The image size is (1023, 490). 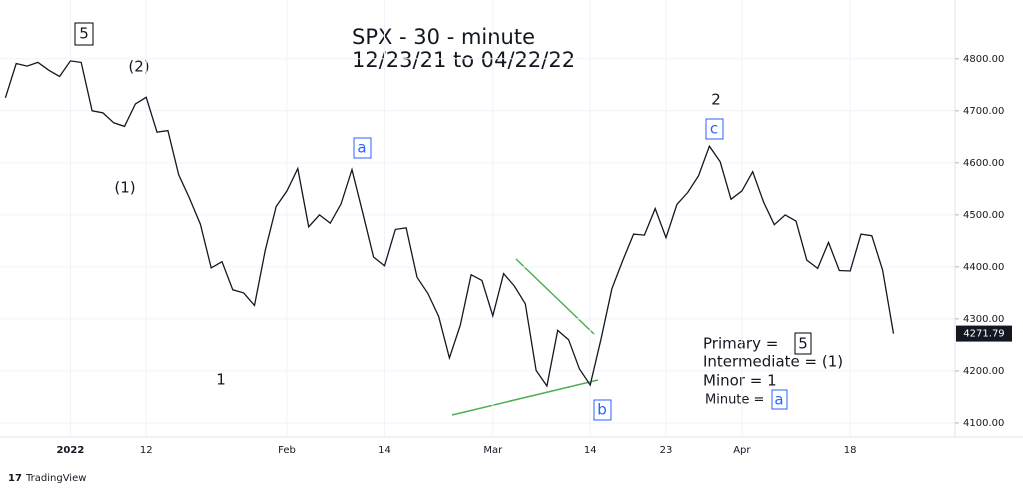 I want to click on x-tick-label: 12, so click(x=146, y=450).